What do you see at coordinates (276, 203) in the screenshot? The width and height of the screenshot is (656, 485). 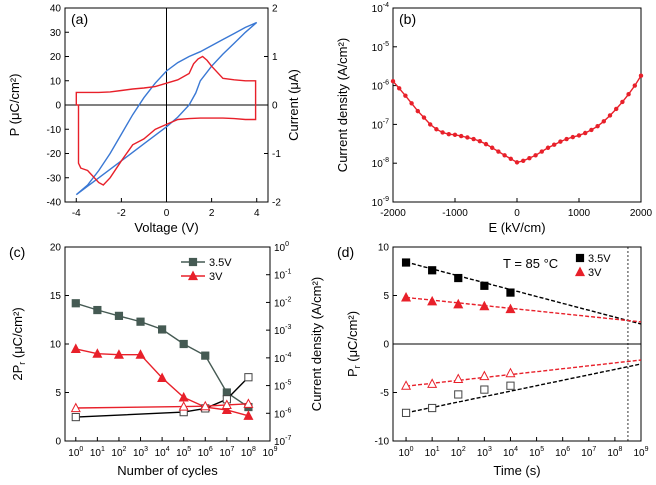 I see `y-right-tick-label: -2` at bounding box center [276, 203].